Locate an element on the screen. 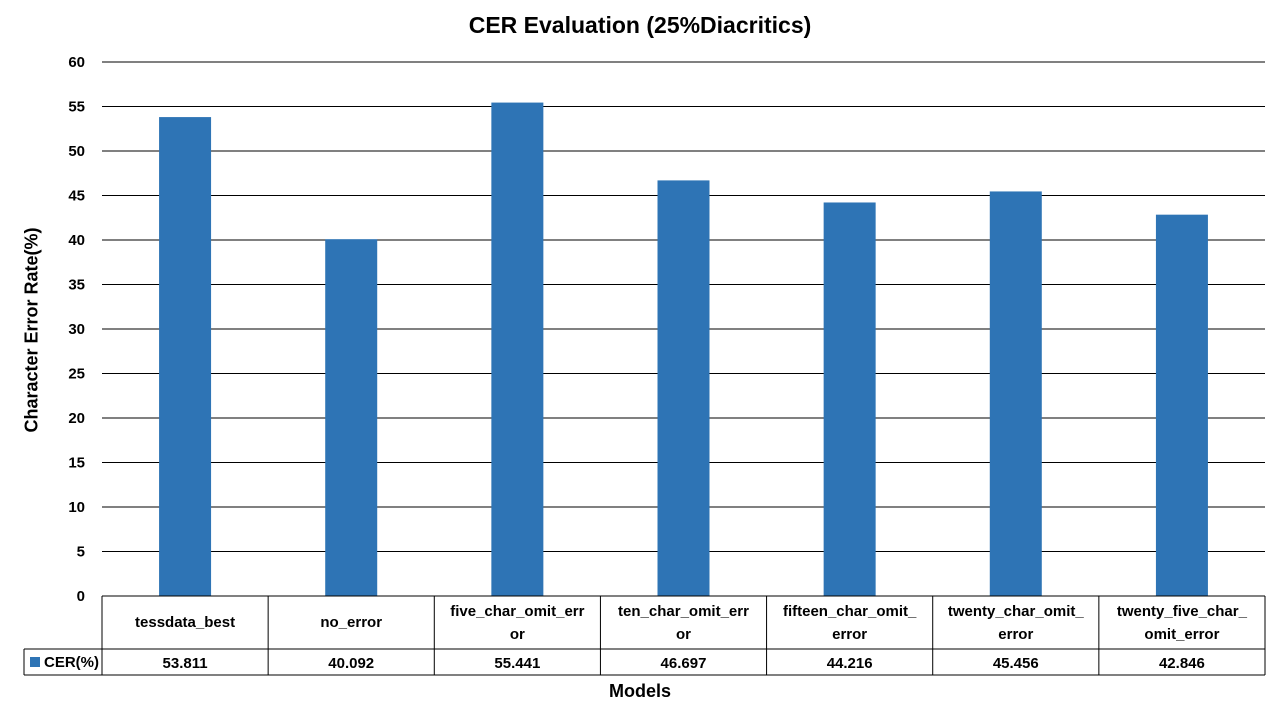 This screenshot has width=1280, height=720. y-axis-ticks: 0 5 10 15 20 25 30 35 40 45 50 55 60 is located at coordinates (76, 329).